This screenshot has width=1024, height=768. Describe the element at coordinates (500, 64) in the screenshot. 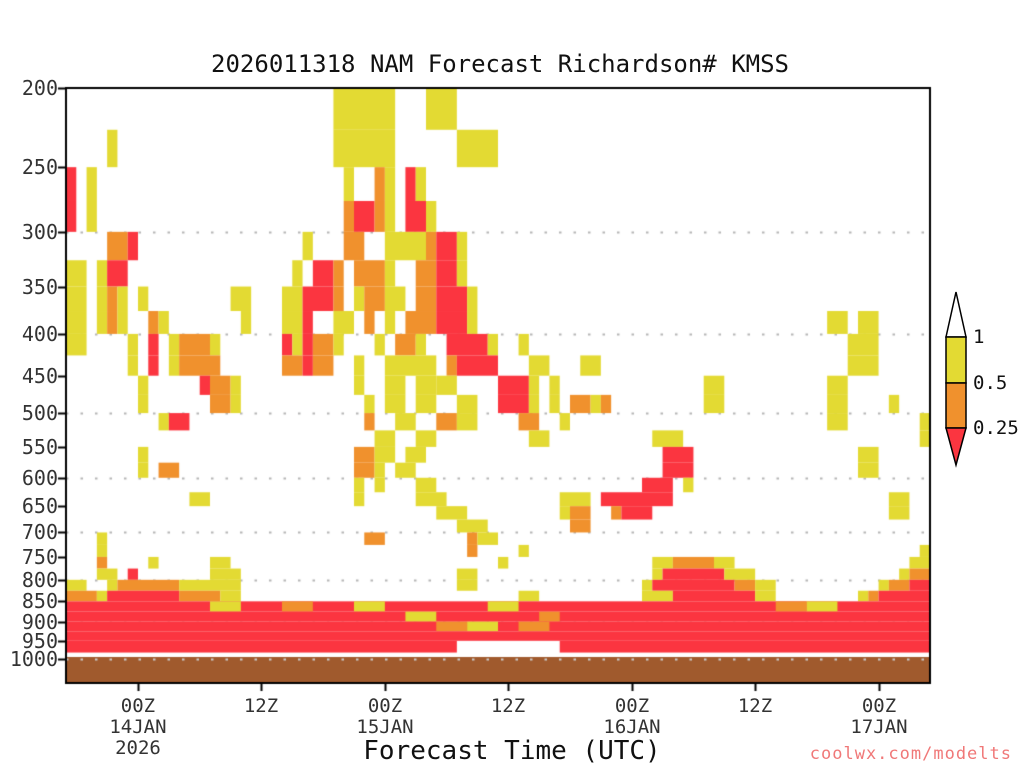

I see `chart-title: 2026011318 NAM Forecast Richardson# KMSS` at that location.